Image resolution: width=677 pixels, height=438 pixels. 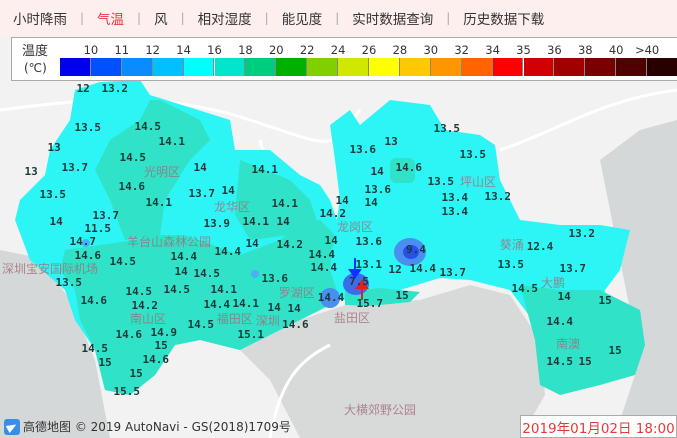 What do you see at coordinates (224, 20) in the screenshot?
I see `nav-item: 相对湿度` at bounding box center [224, 20].